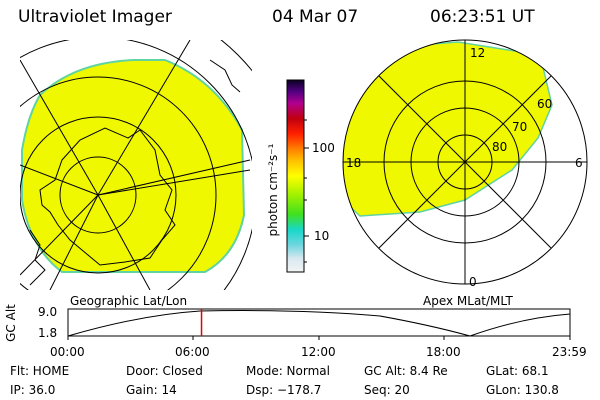 The width and height of the screenshot is (600, 400). Describe the element at coordinates (500, 147) in the screenshot. I see `mlat-label-80: 80` at that location.